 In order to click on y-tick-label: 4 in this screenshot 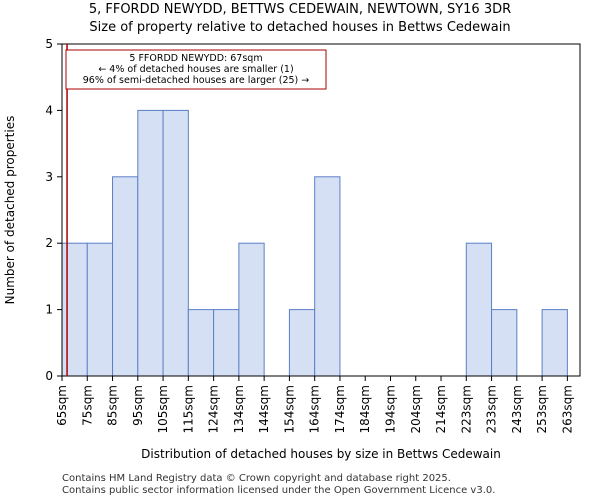, I will do `click(49, 110)`.